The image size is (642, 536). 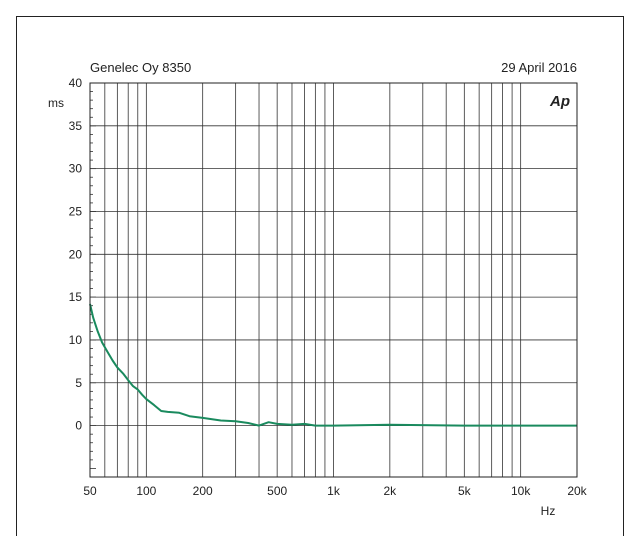 I want to click on x-tick-label: 1k, so click(x=334, y=491).